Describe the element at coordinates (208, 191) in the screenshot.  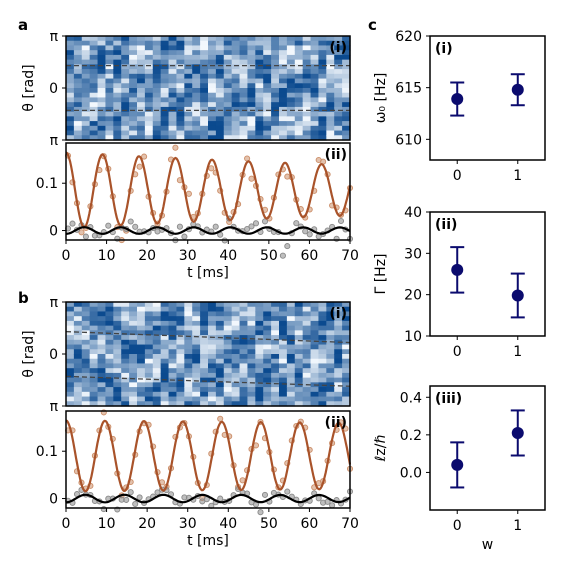
I see `a_ii-frame` at that location.